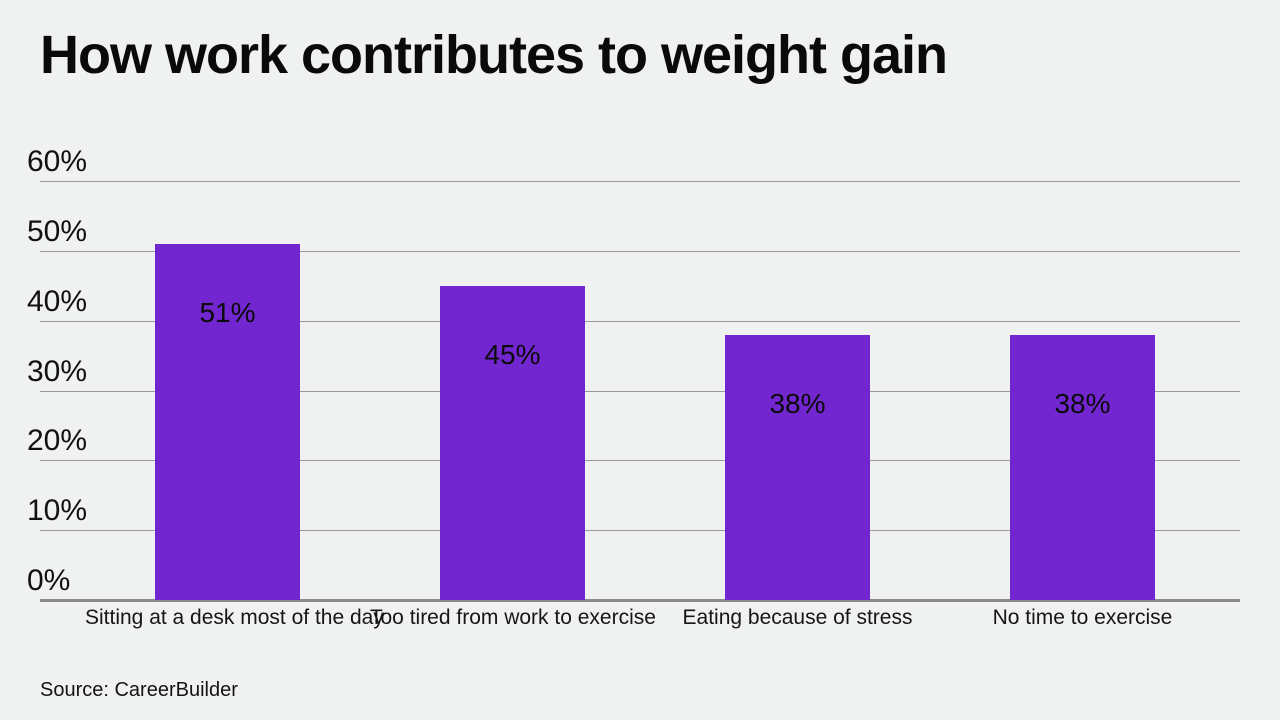 This screenshot has width=1280, height=720. What do you see at coordinates (513, 617) in the screenshot?
I see `category-label-2: Too tired from work to exercise` at bounding box center [513, 617].